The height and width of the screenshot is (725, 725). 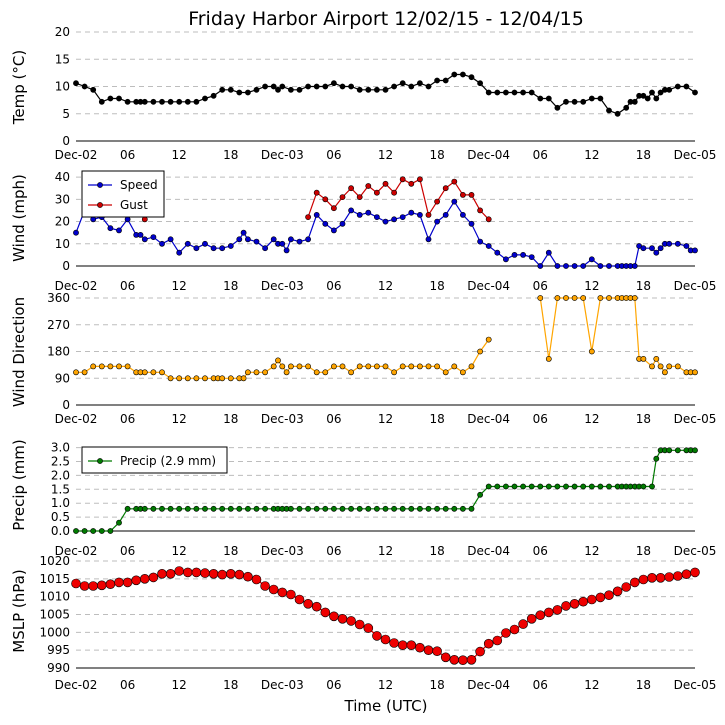 I want to click on y-tick-label: 1010, so click(x=54, y=597).